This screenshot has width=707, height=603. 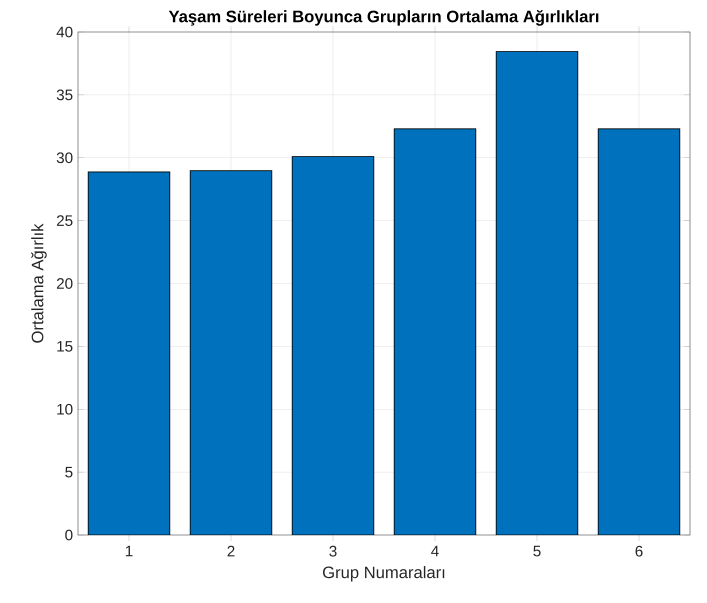 What do you see at coordinates (537, 551) in the screenshot?
I see `x-tick-label: 5` at bounding box center [537, 551].